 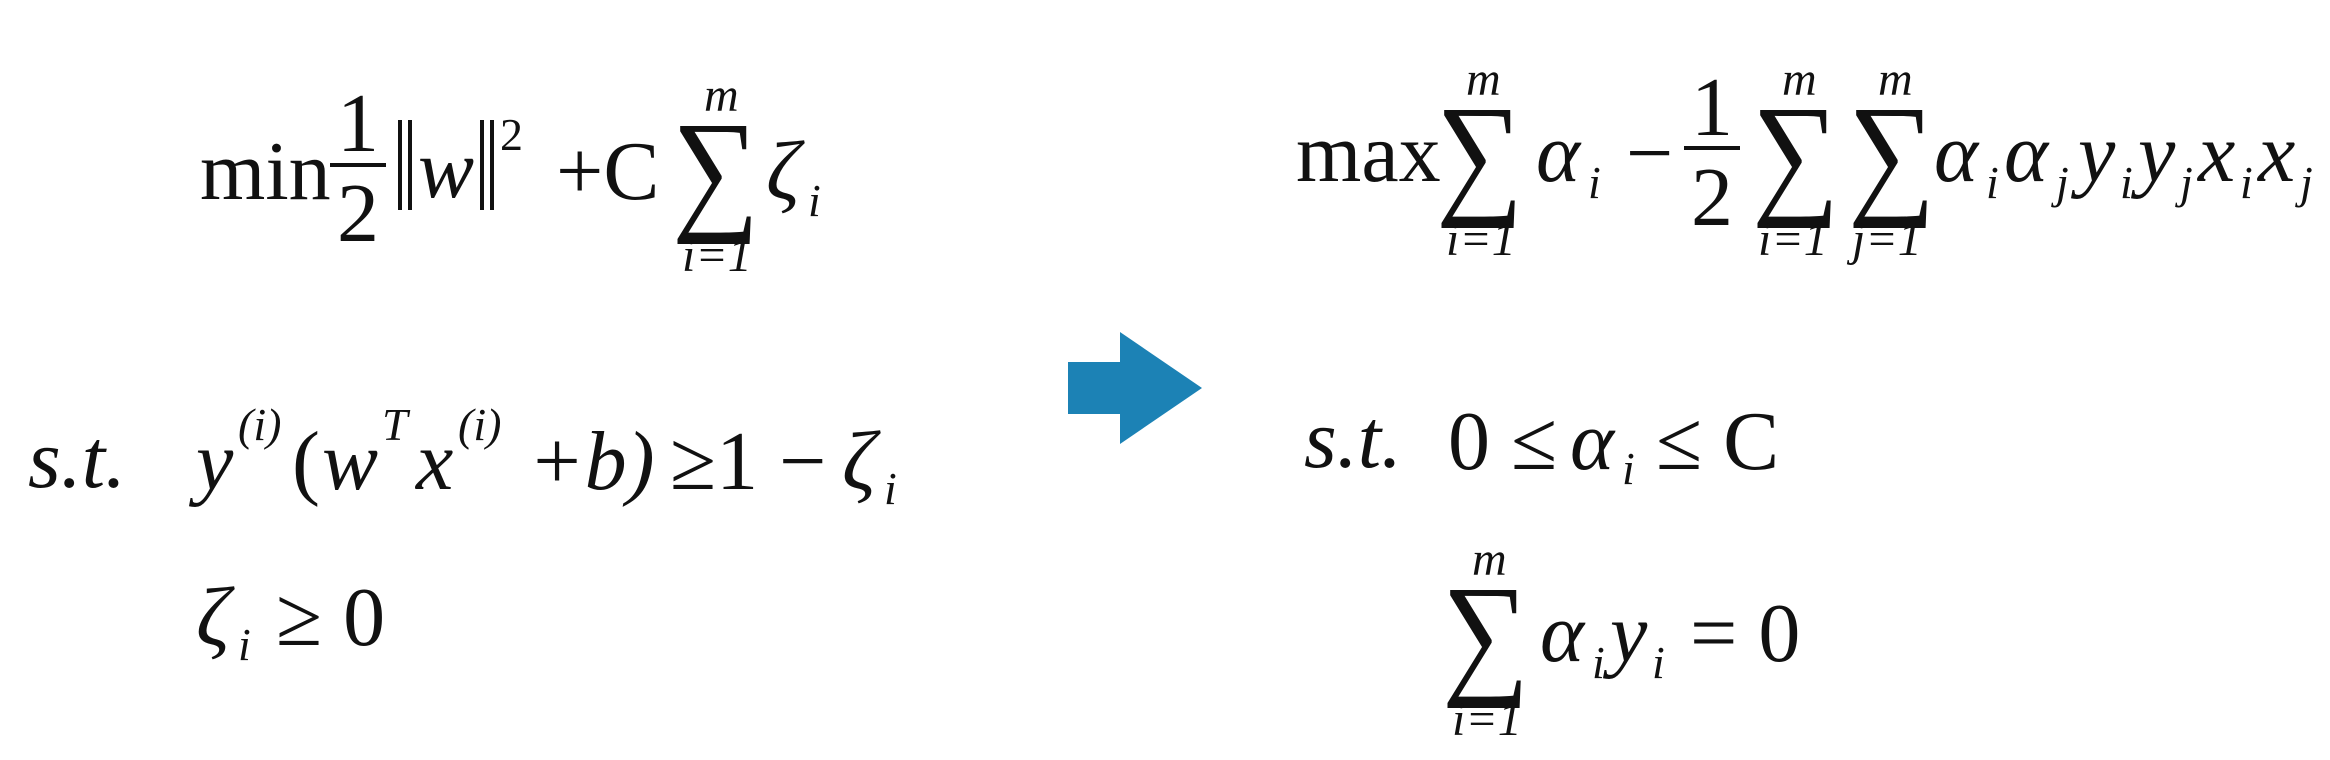 I want to click on term-y-i-subscript: i, so click(x=2126, y=182).